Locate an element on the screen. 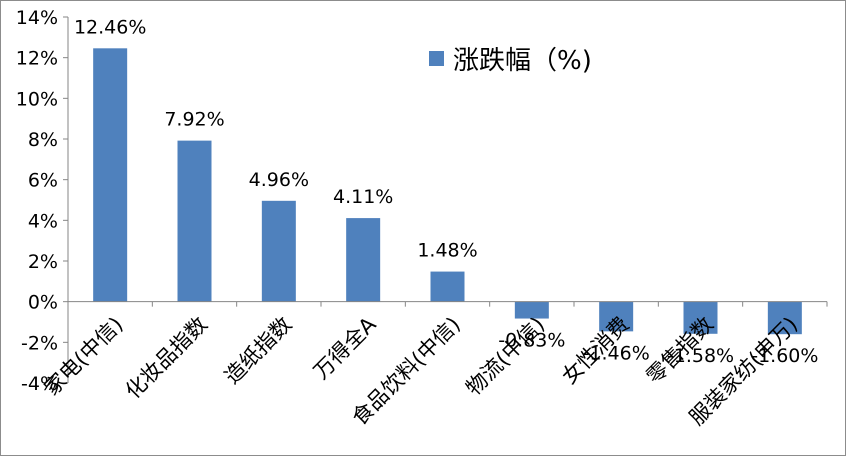  category-label: 化妆品指数 is located at coordinates (166, 357).